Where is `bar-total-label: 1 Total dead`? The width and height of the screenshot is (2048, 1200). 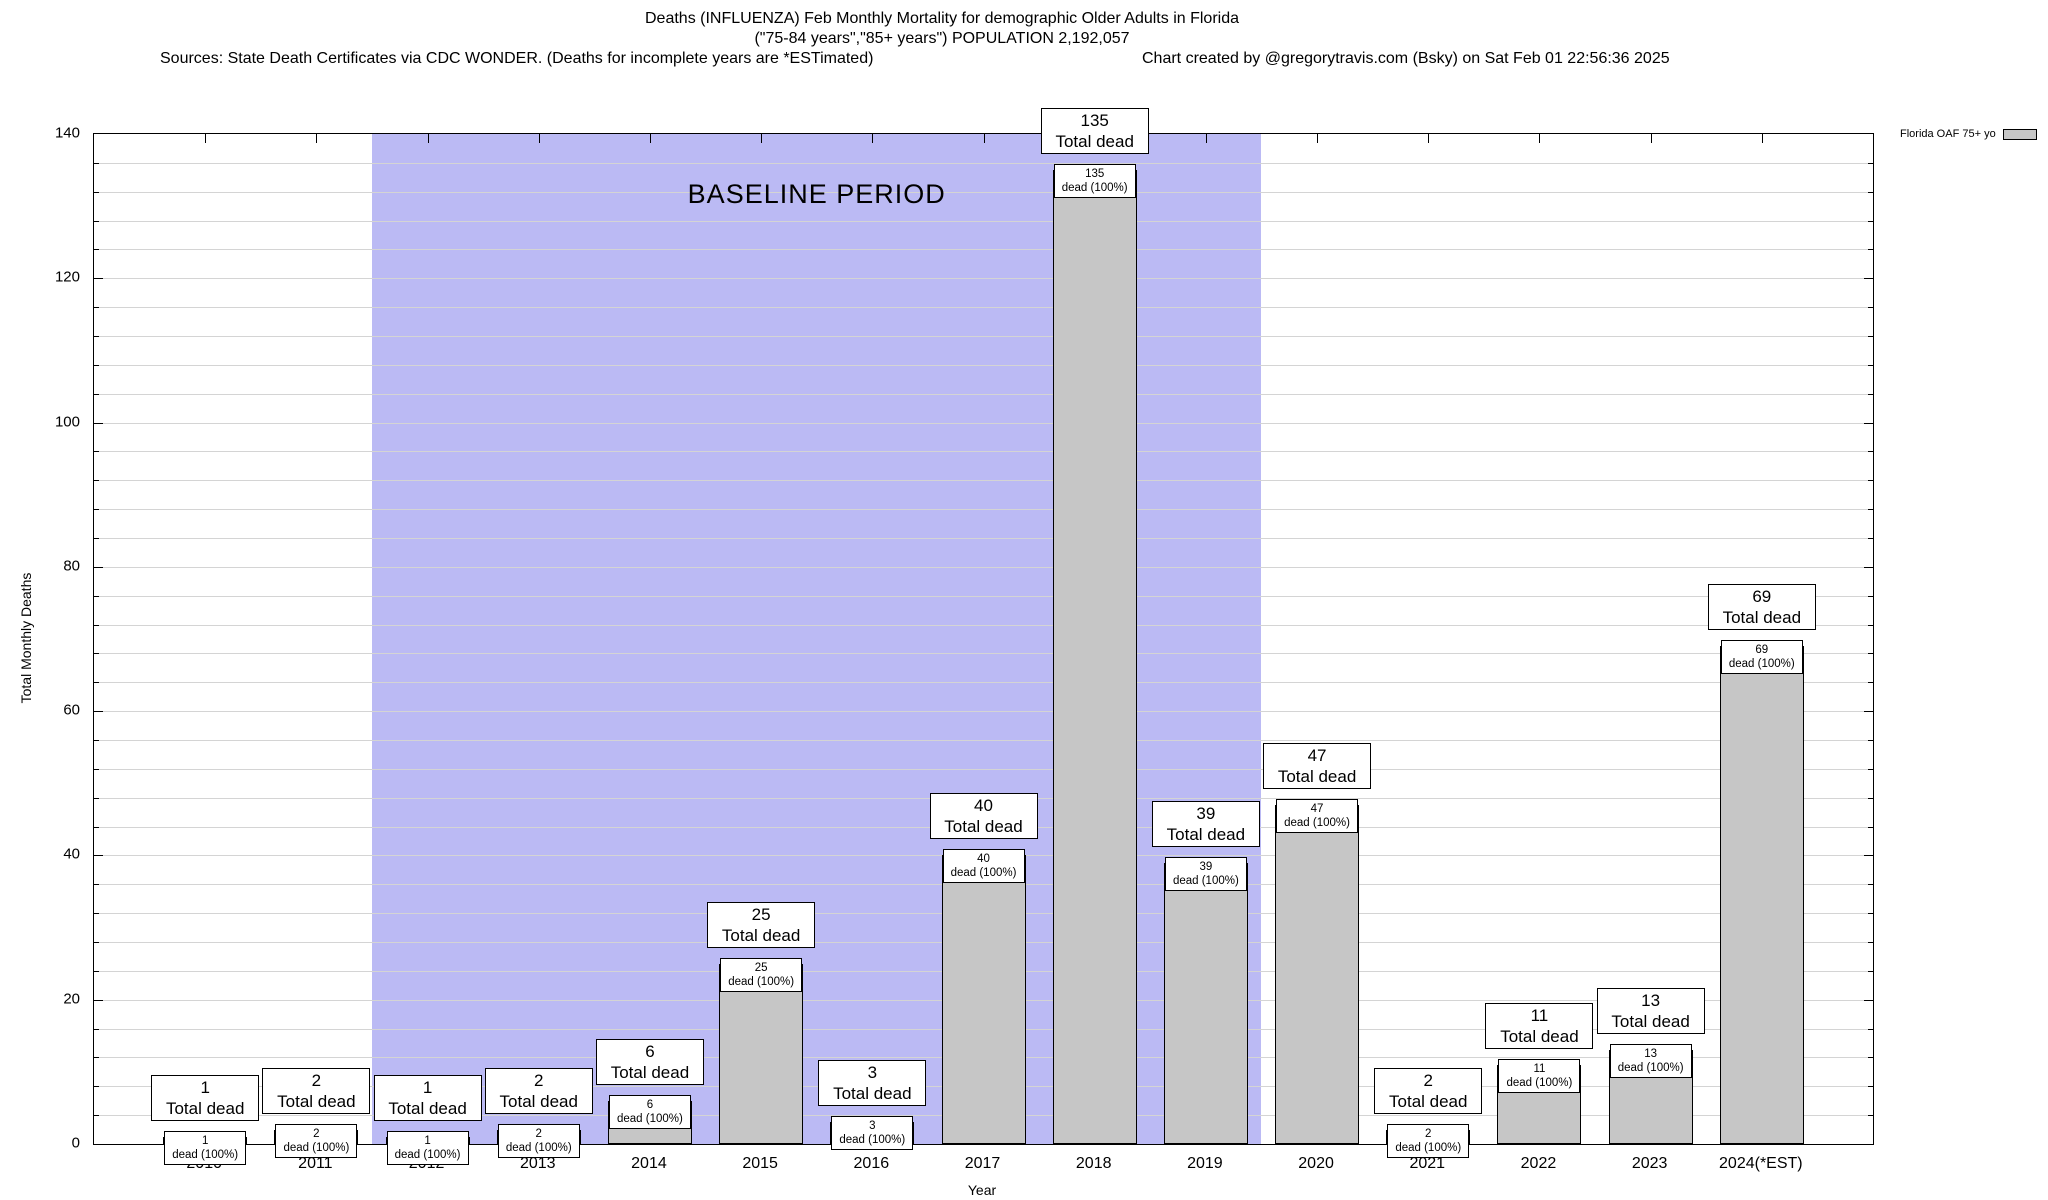 bar-total-label: 1 Total dead is located at coordinates (205, 1097).